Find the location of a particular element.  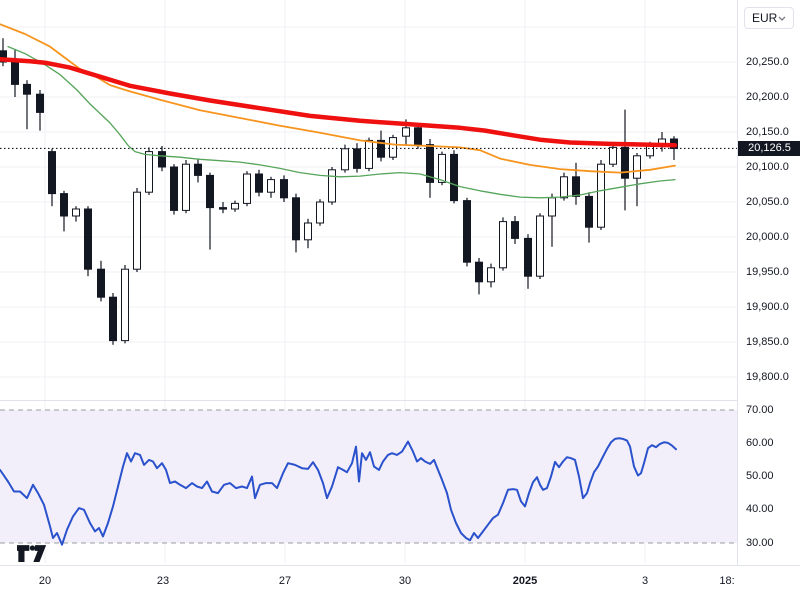

time-axis: 20 23 27 30 2025 3 18: is located at coordinates (400, 582).